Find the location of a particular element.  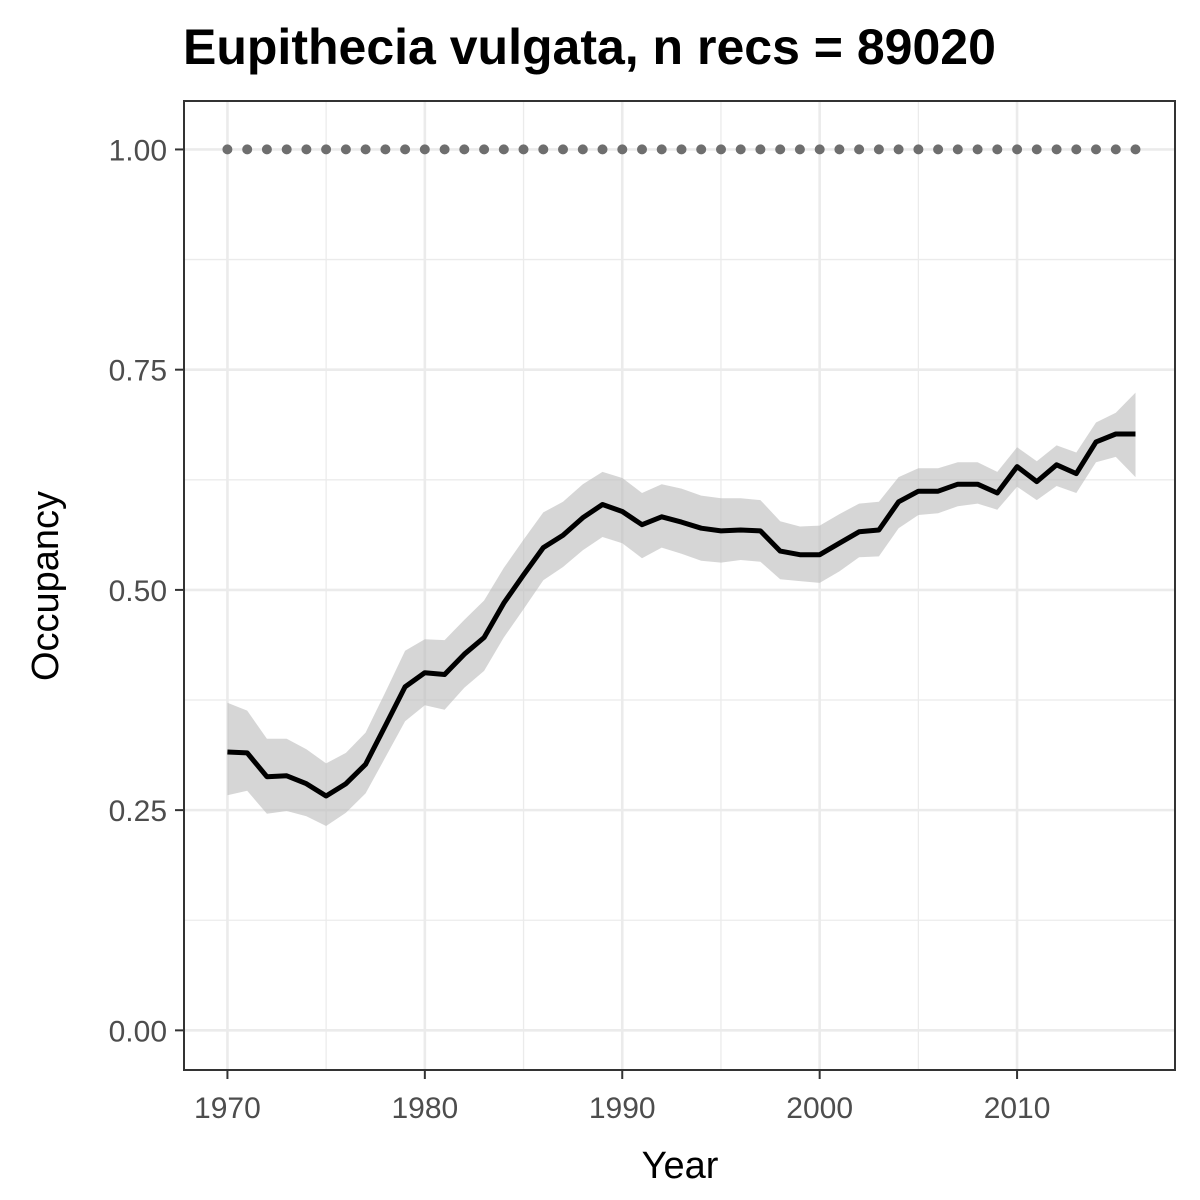

x-tick-label: 1970 is located at coordinates (227, 1108).